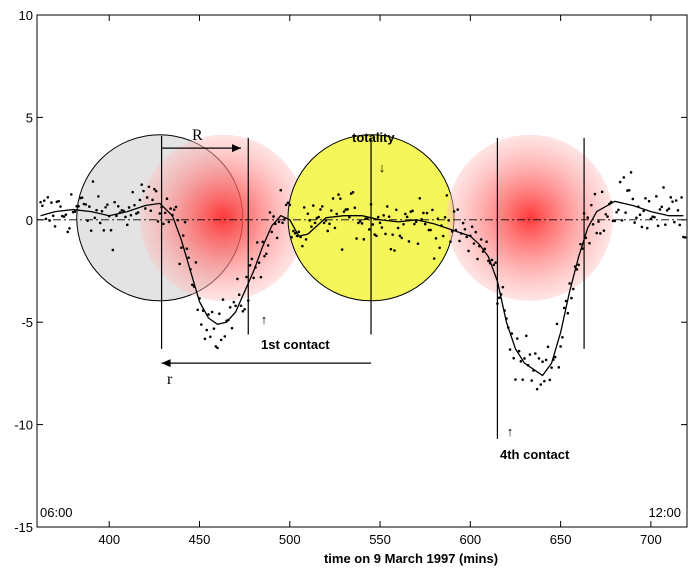 Image resolution: width=698 pixels, height=568 pixels. What do you see at coordinates (23, 425) in the screenshot?
I see `y-tick-label: -10` at bounding box center [23, 425].